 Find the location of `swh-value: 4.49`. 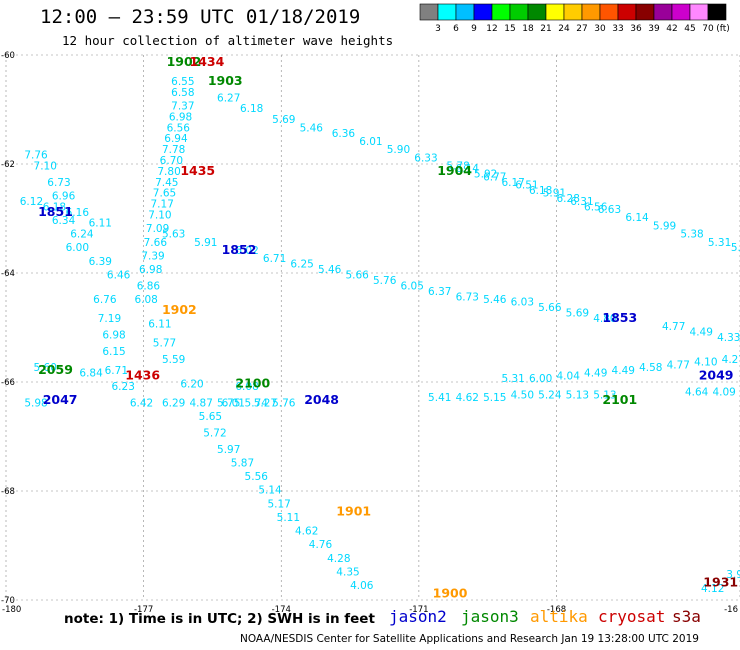

swh-value: 4.49 is located at coordinates (595, 374).